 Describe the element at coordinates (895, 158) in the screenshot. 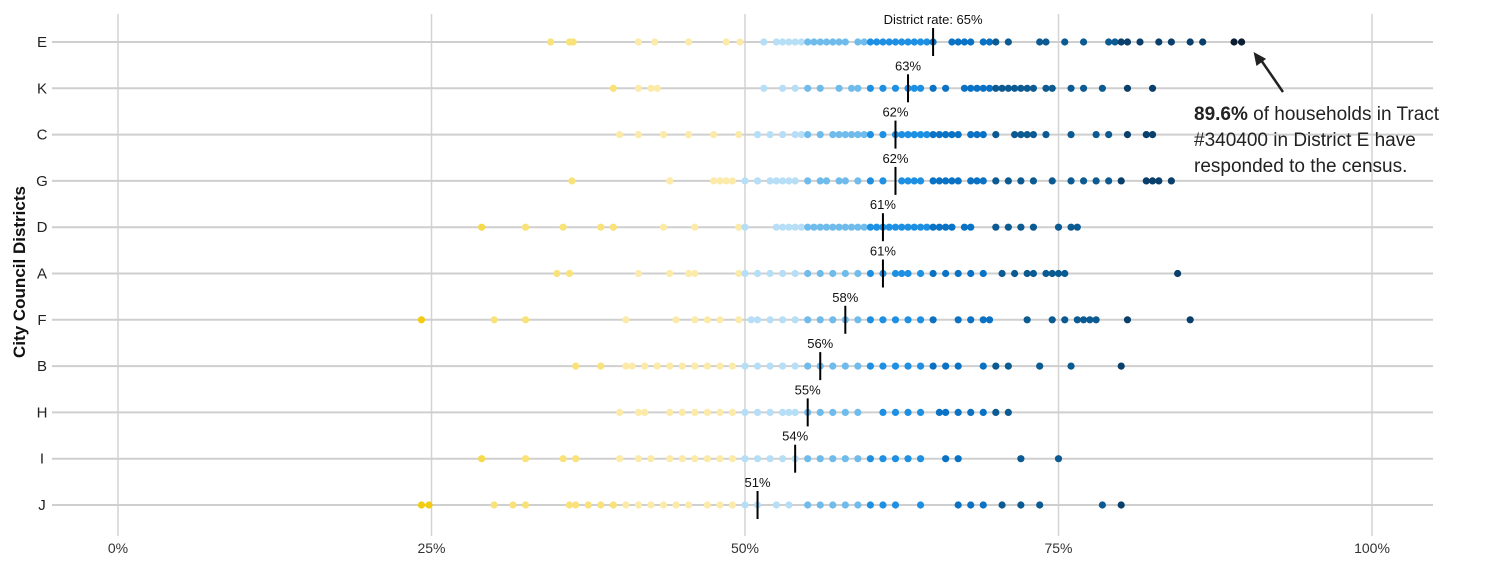

I see `district-rate-label: 62%` at that location.